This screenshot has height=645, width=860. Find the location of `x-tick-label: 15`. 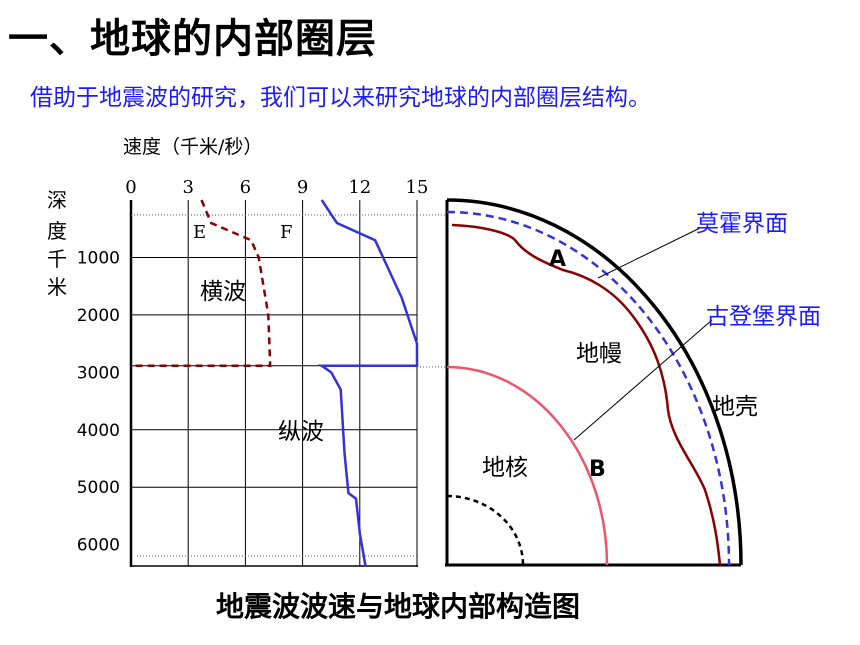

x-tick-label: 15 is located at coordinates (417, 187).